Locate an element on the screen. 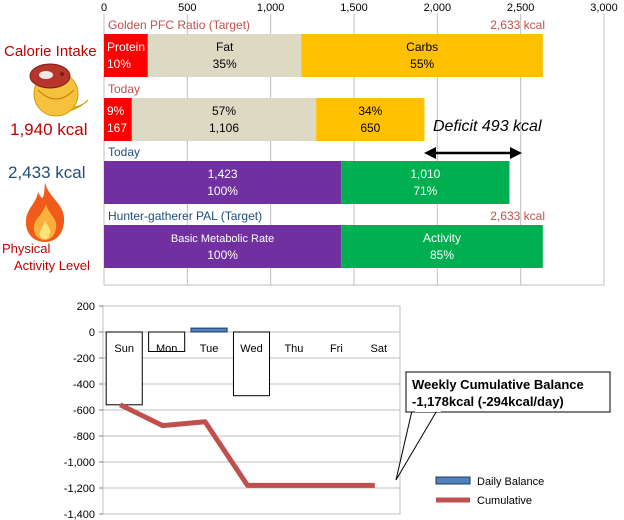 This screenshot has width=624, height=520. y-tick-label: -600 is located at coordinates (84, 411).